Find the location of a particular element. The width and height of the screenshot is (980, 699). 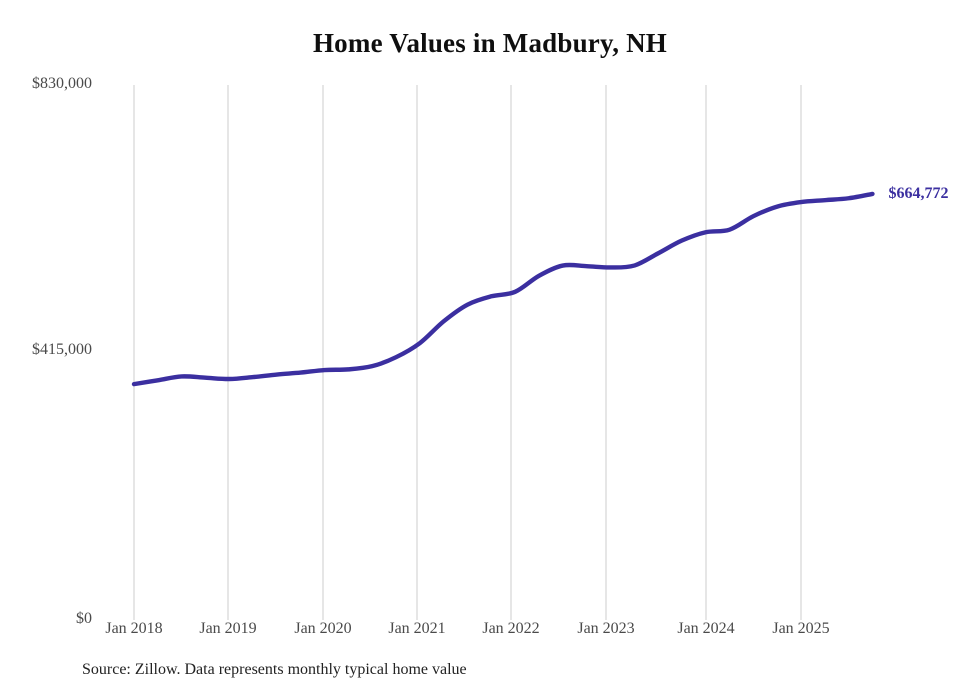

x-axis-tick-7: Jan 2025 is located at coordinates (801, 628).